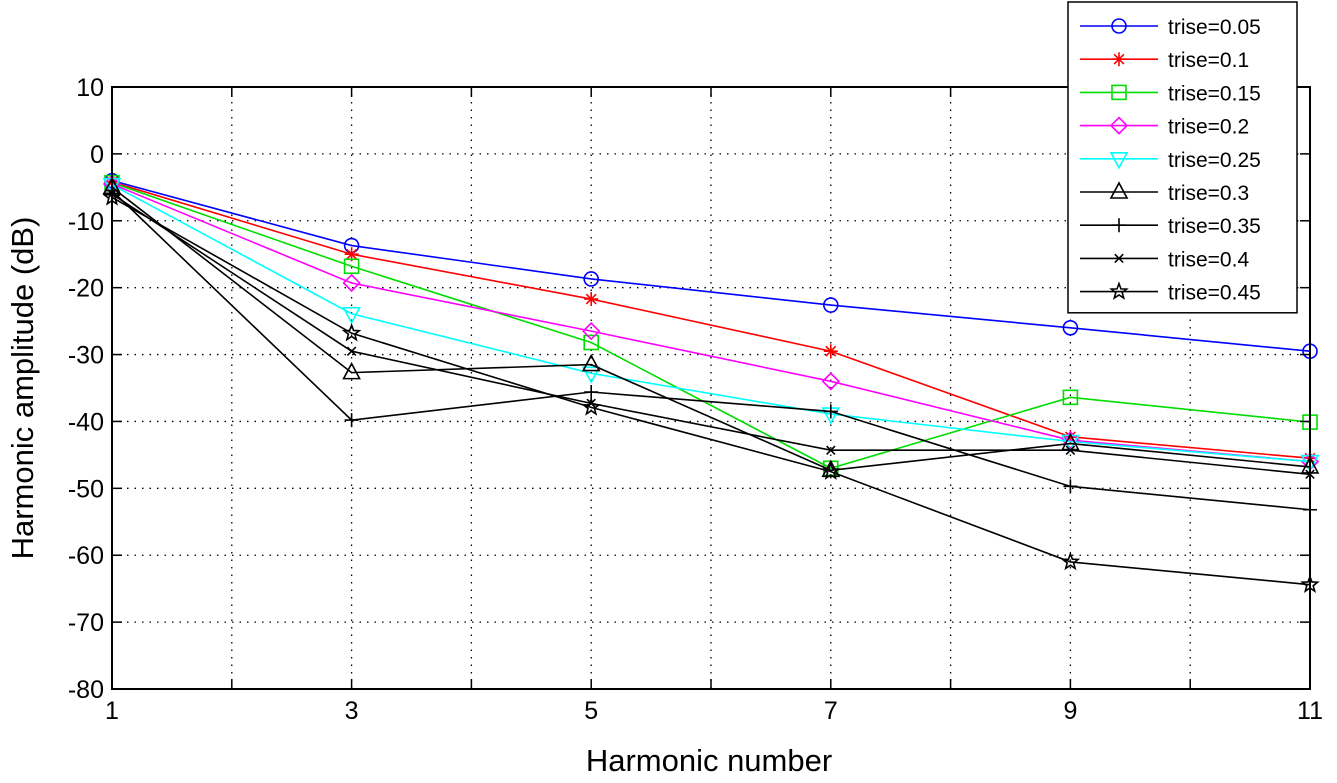 Image resolution: width=1337 pixels, height=783 pixels. What do you see at coordinates (1214, 27) in the screenshot?
I see `legend-label: trise=0.05` at bounding box center [1214, 27].